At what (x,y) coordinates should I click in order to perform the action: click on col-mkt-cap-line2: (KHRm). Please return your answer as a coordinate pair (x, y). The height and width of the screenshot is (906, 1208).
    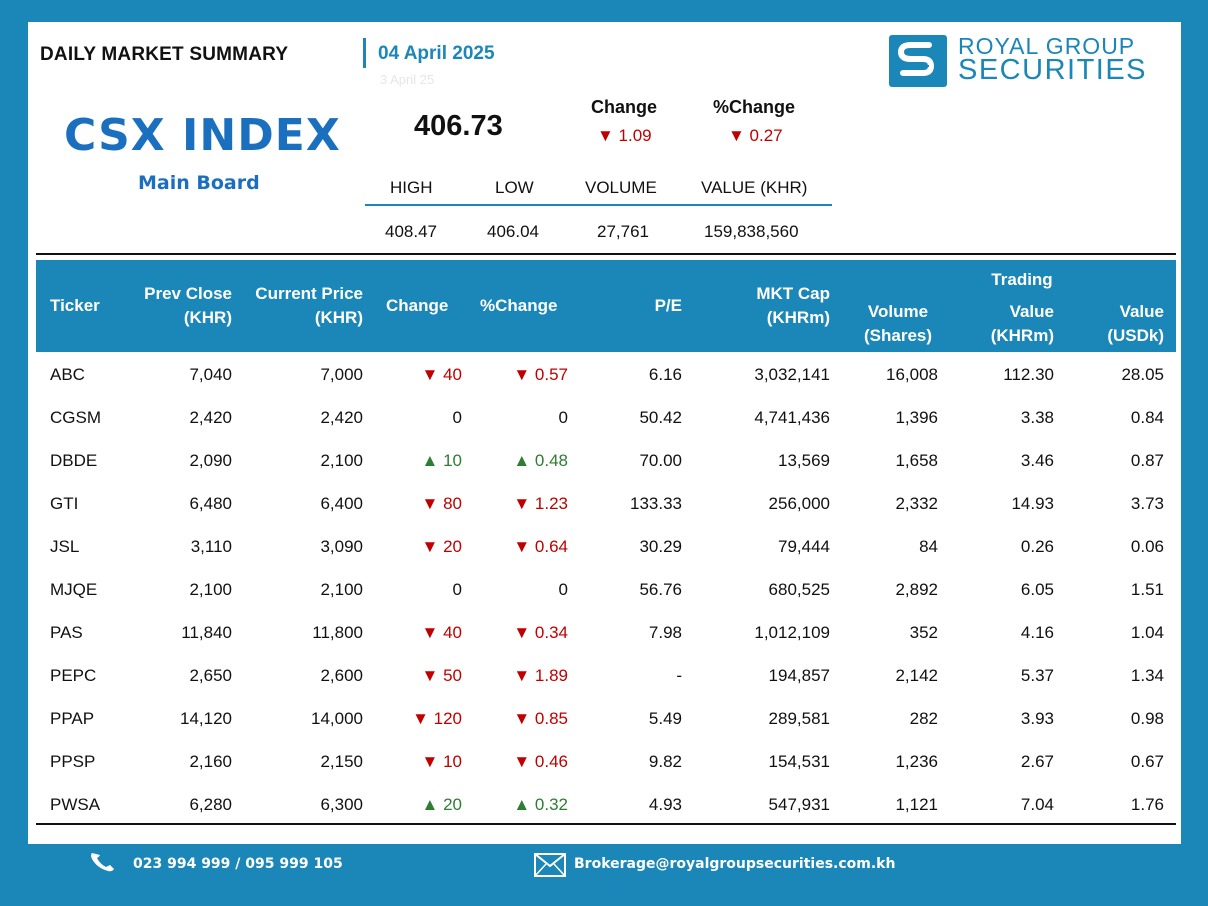
    Looking at the image, I should click on (798, 317).